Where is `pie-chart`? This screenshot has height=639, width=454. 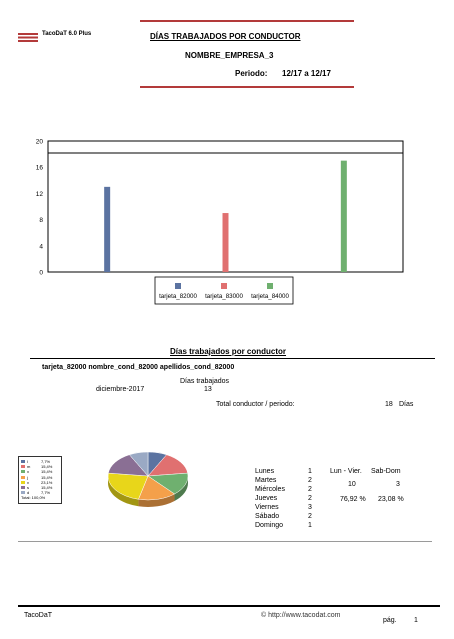
pie-chart is located at coordinates (148, 479).